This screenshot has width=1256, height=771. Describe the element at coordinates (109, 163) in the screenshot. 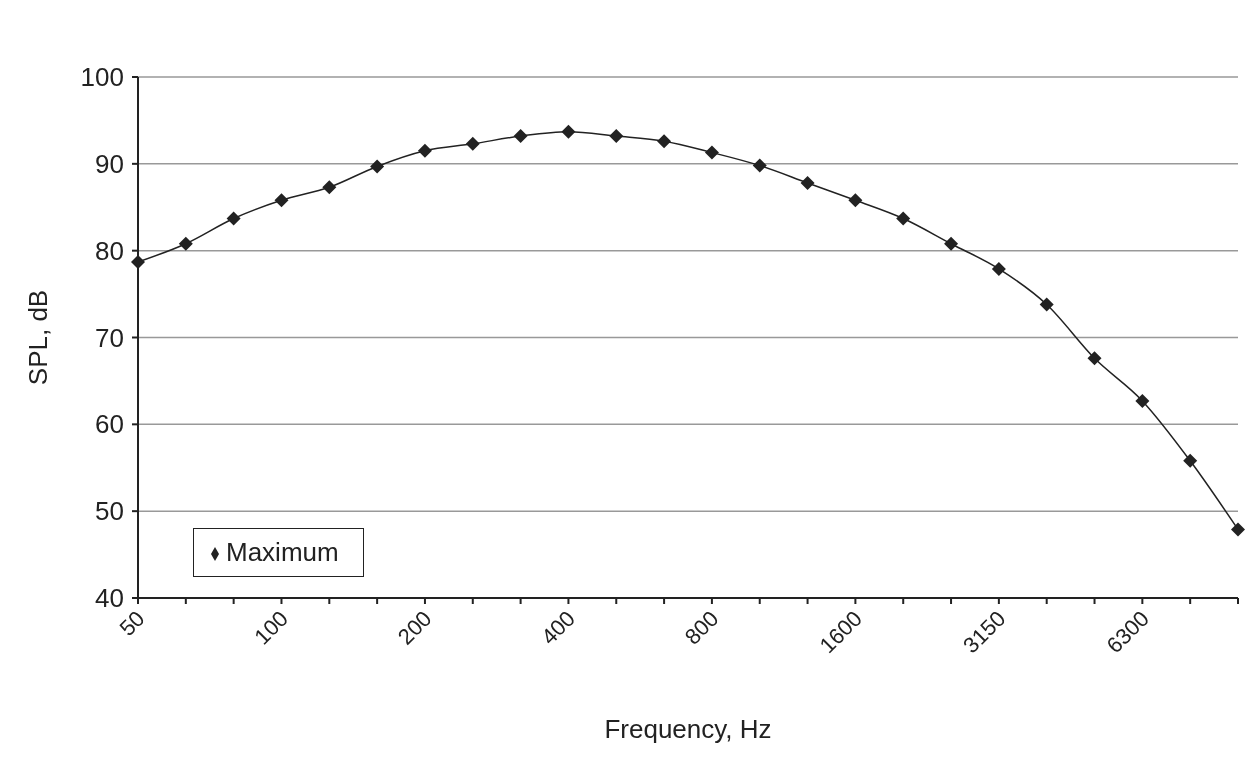

I see `y-tick-label: 90` at that location.